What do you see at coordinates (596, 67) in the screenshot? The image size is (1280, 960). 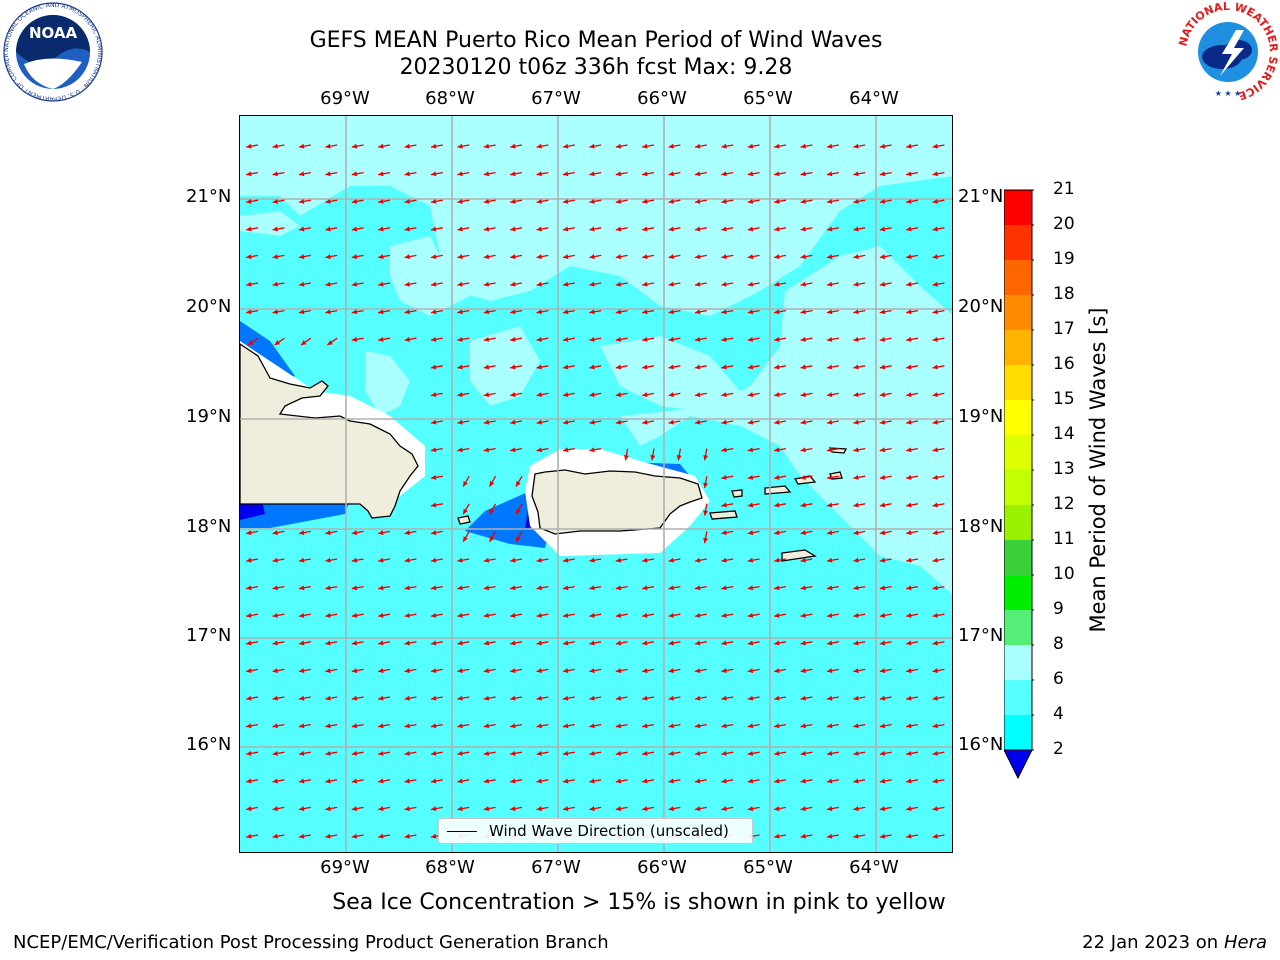 I see `plot-subtitle: 20230120 t06z 336h fcst Max: 9.28` at bounding box center [596, 67].